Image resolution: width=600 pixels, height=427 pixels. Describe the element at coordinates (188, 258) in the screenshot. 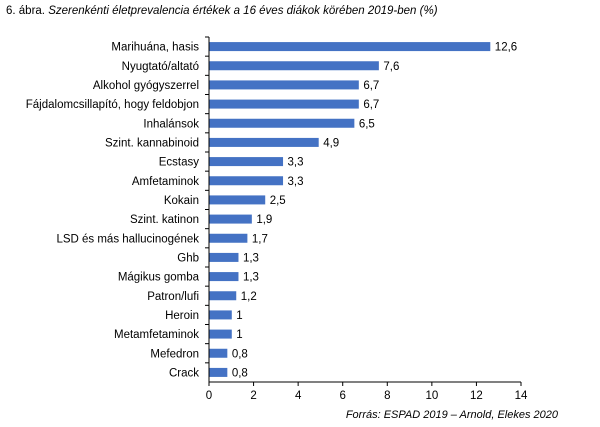

I see `category-label: Ghb` at that location.